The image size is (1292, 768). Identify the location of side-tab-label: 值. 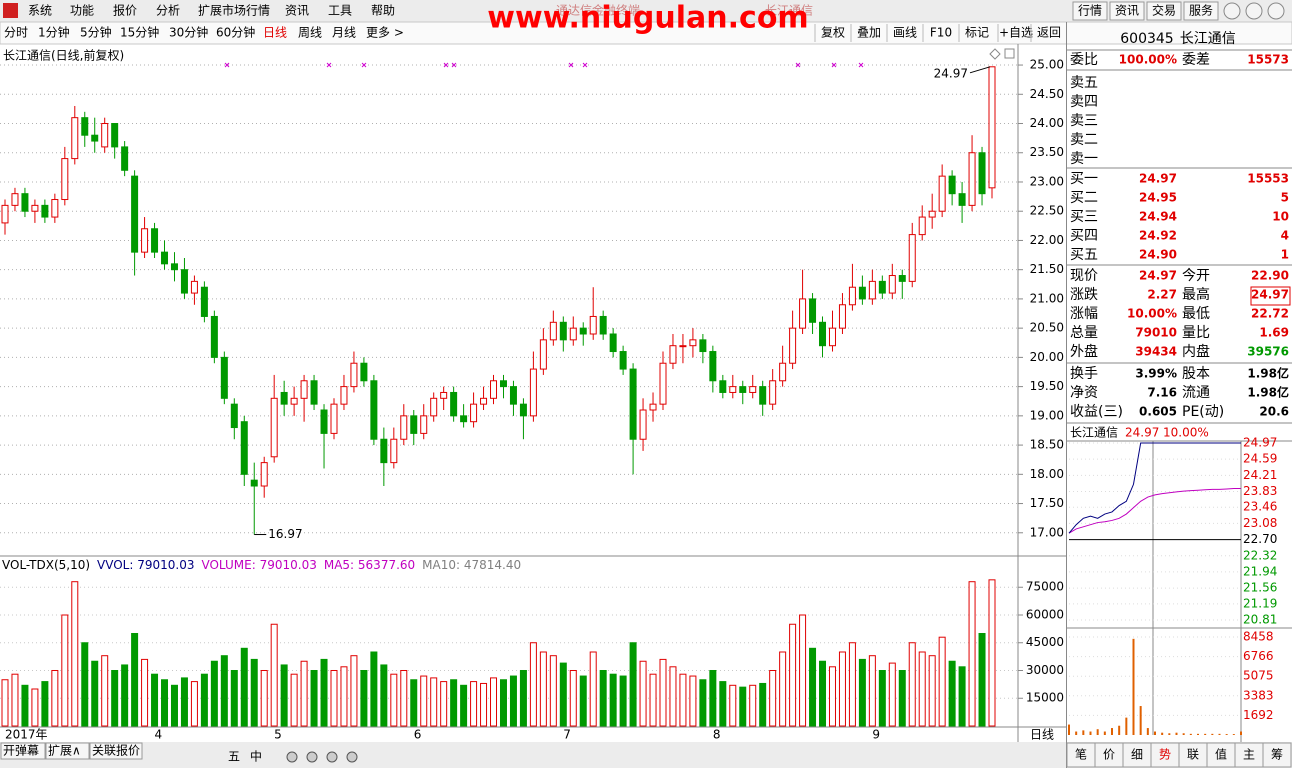
(1221, 754).